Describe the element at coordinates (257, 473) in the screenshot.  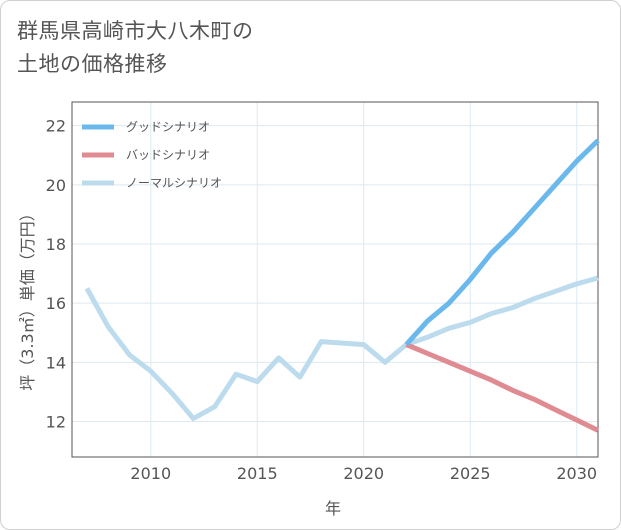
I see `x-tick-label-2015: 2015` at that location.